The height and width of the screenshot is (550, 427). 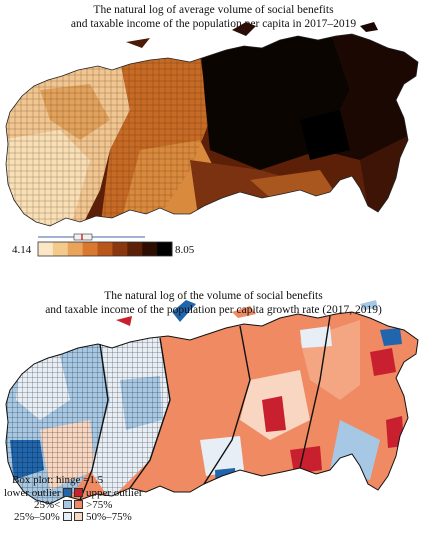 I want to click on legend-swatch-lower-outlier, so click(x=67, y=492).